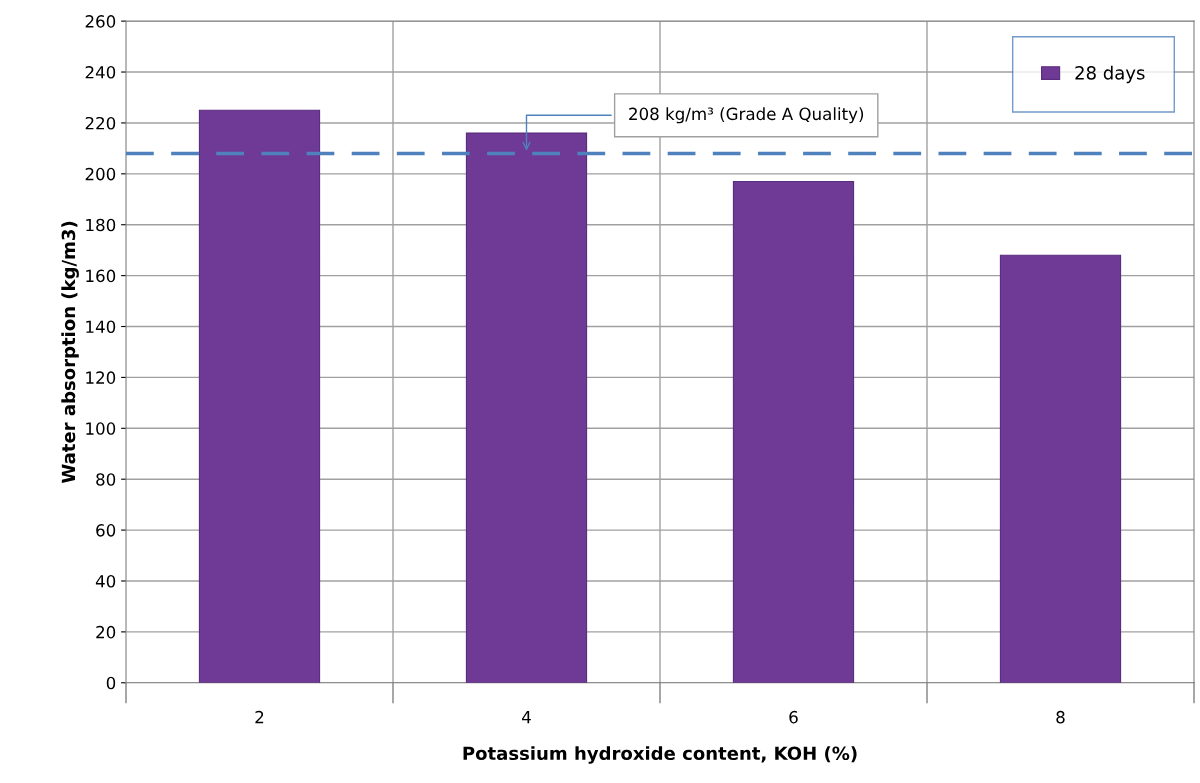 This screenshot has width=1200, height=783. Describe the element at coordinates (106, 530) in the screenshot. I see `y-tick-label: 60` at that location.